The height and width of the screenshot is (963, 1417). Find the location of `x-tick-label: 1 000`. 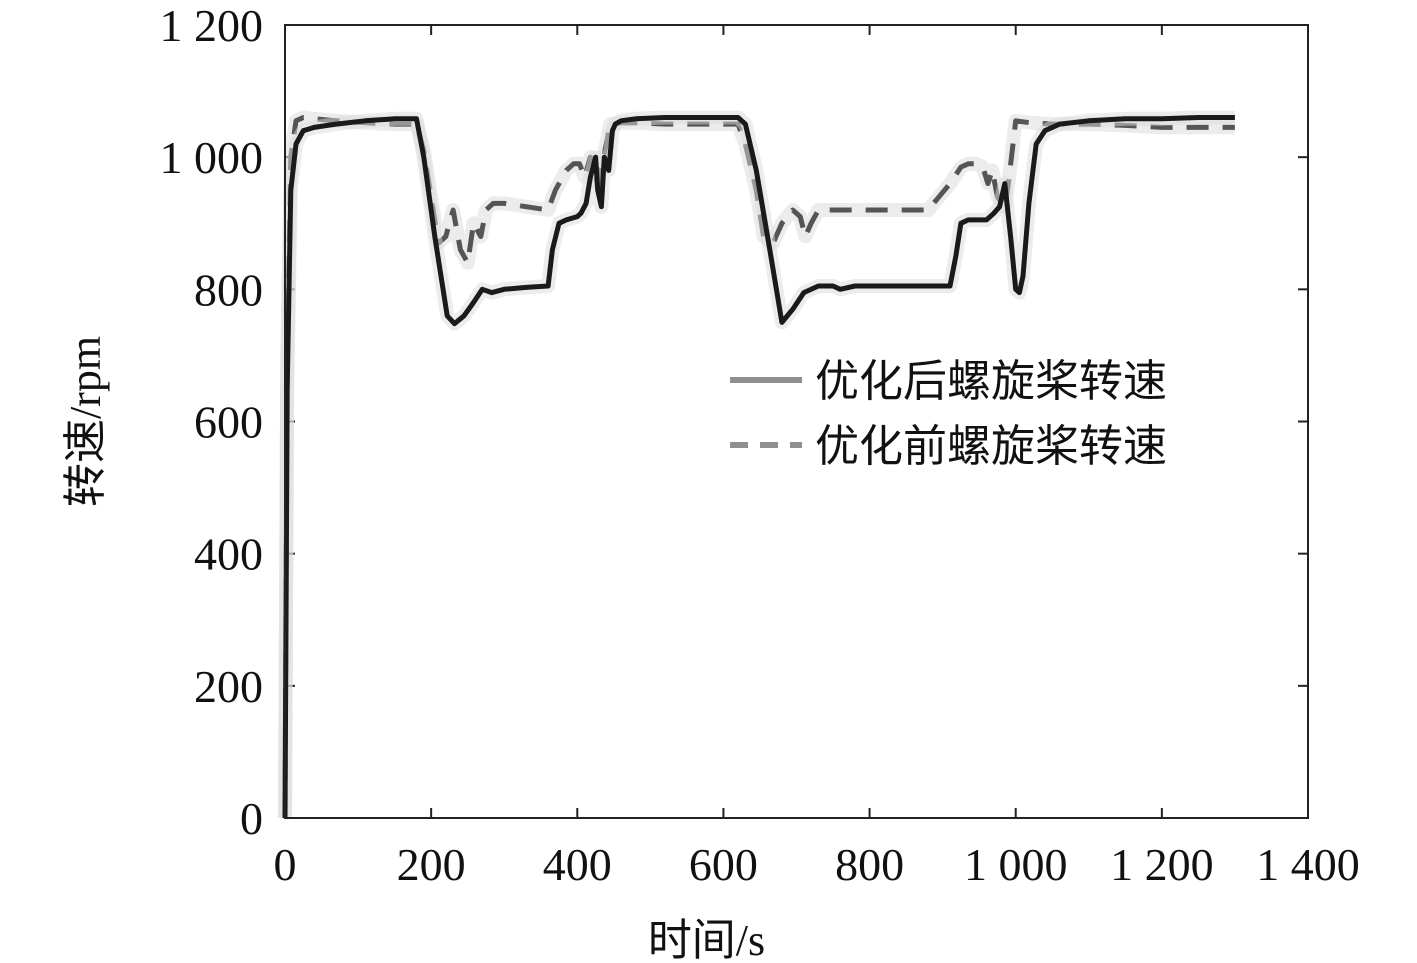

x-tick-label: 1 000 is located at coordinates (1016, 864).